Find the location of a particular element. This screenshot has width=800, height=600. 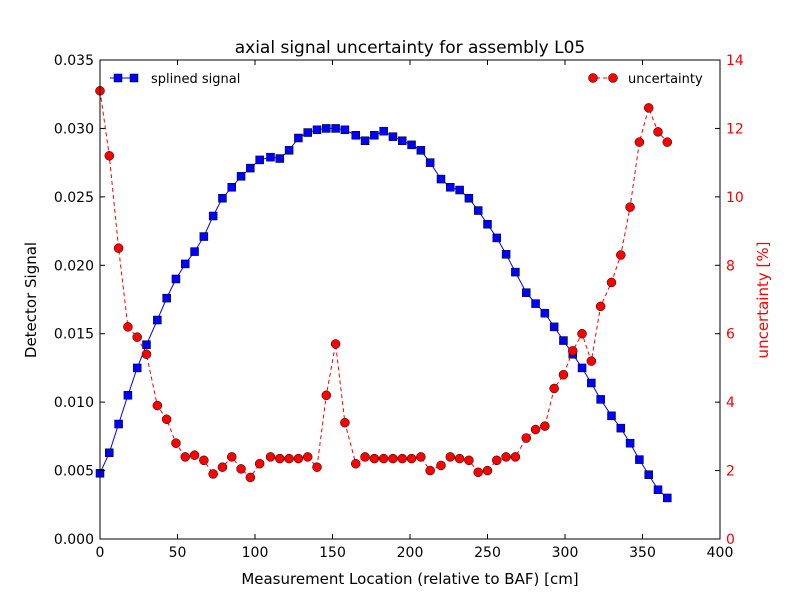

y2-tick-label: 14 is located at coordinates (735, 61).